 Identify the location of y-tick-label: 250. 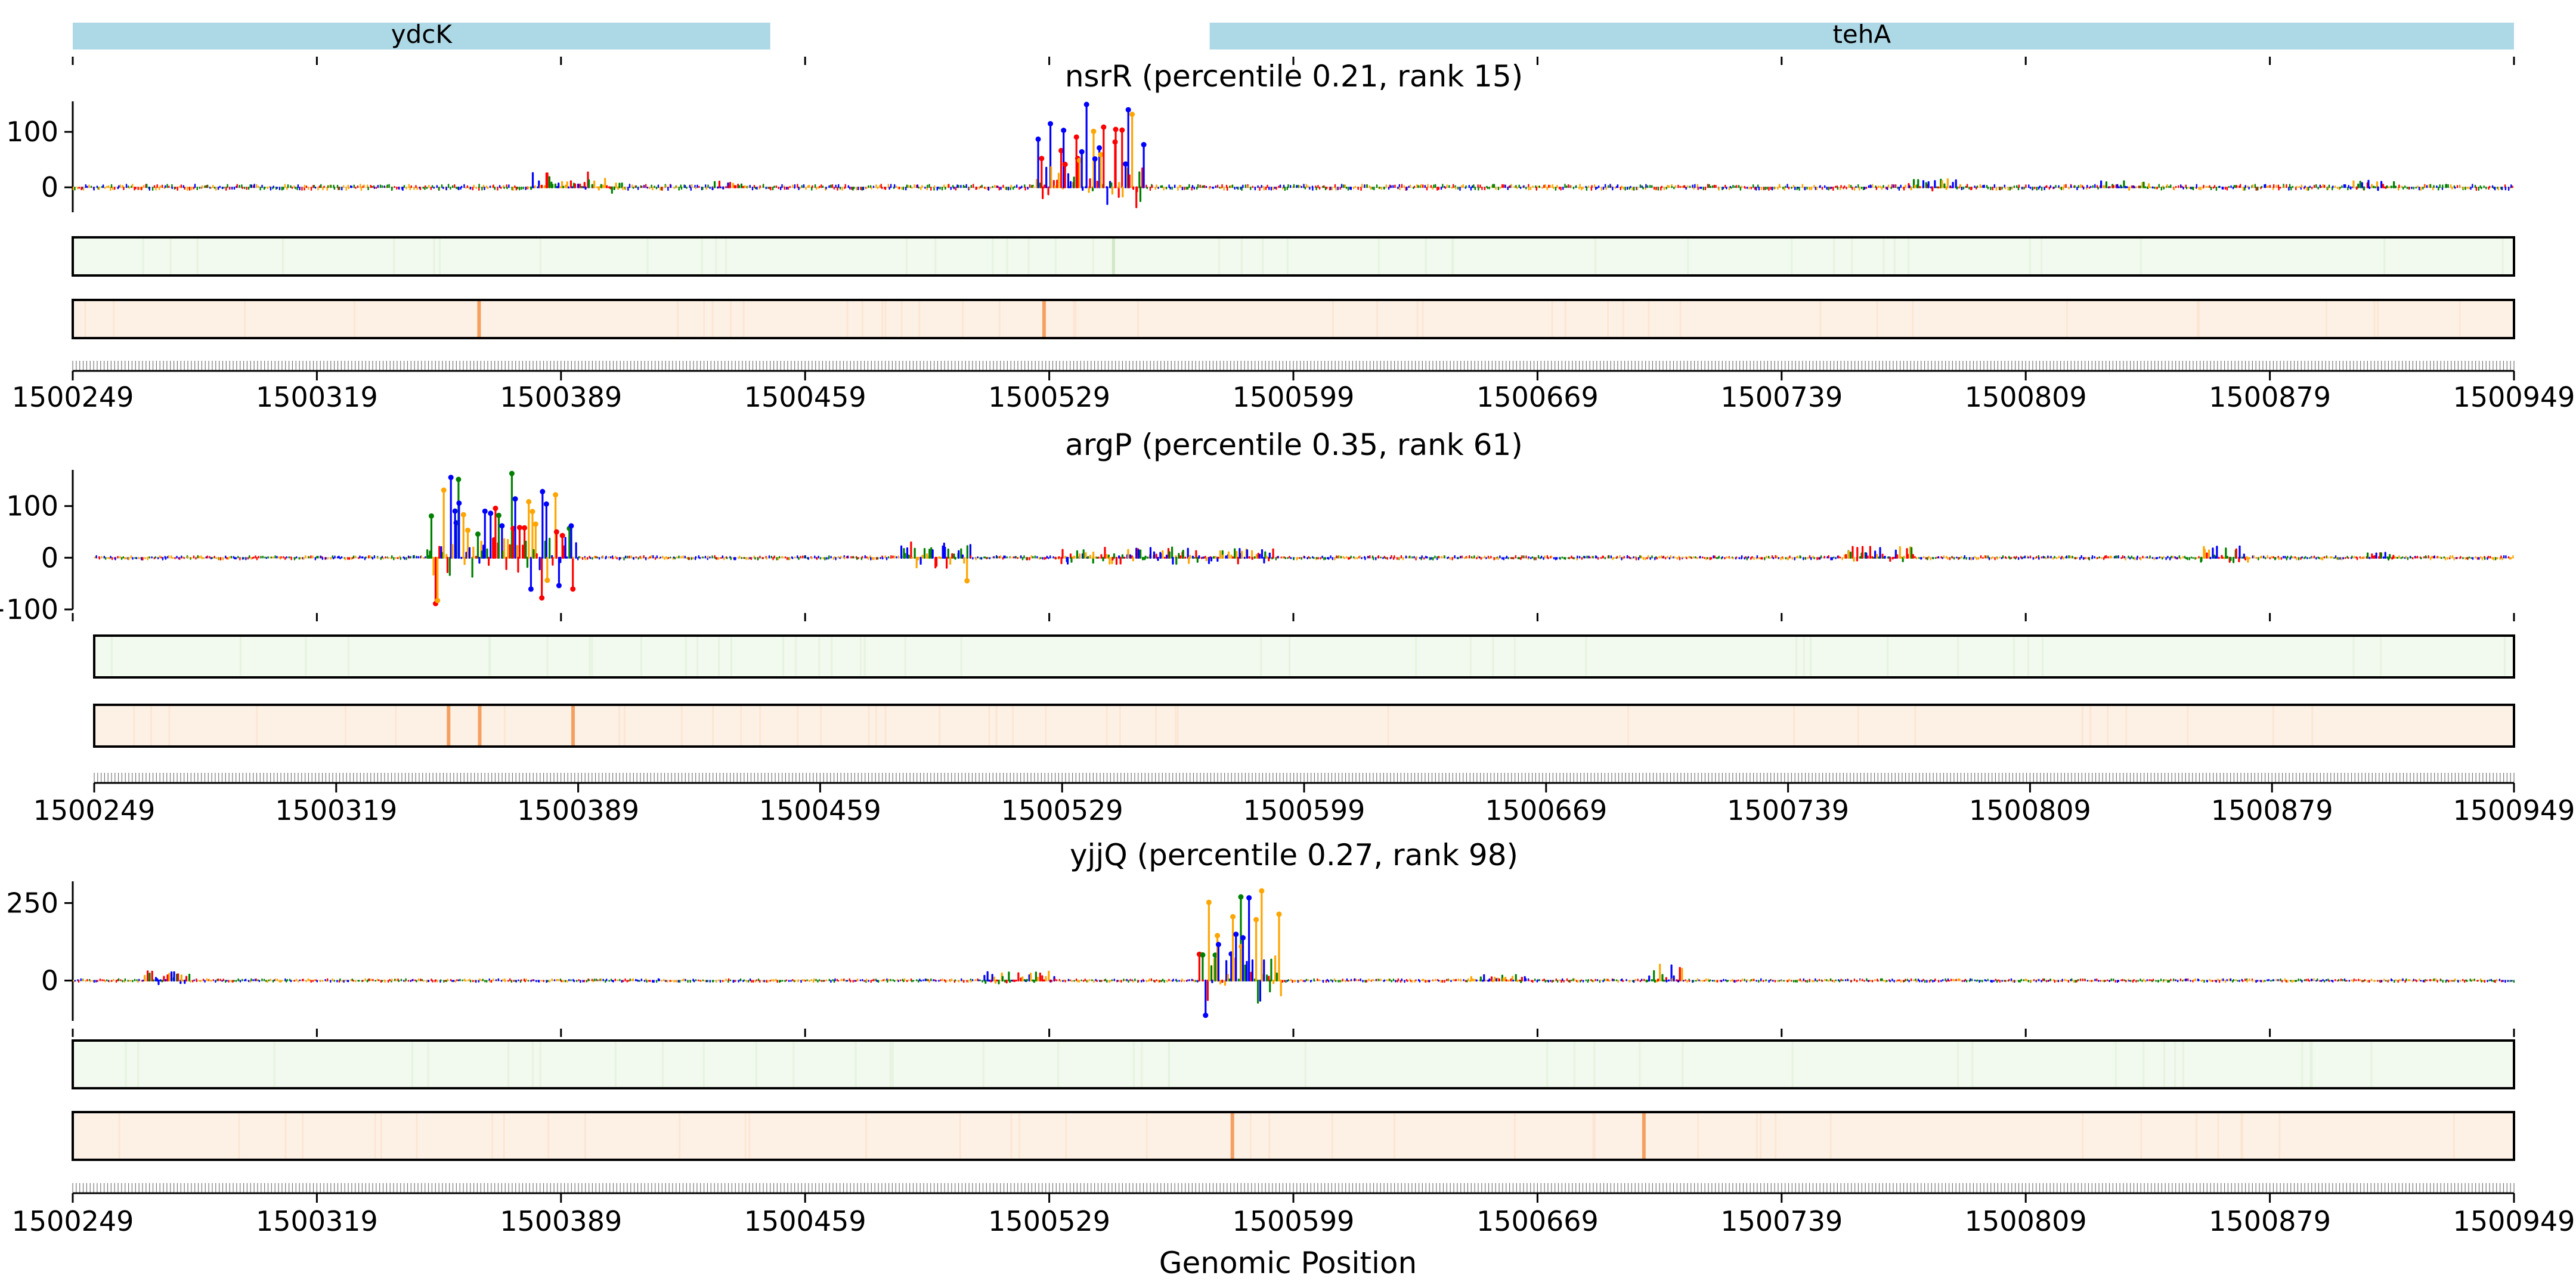
(32, 903).